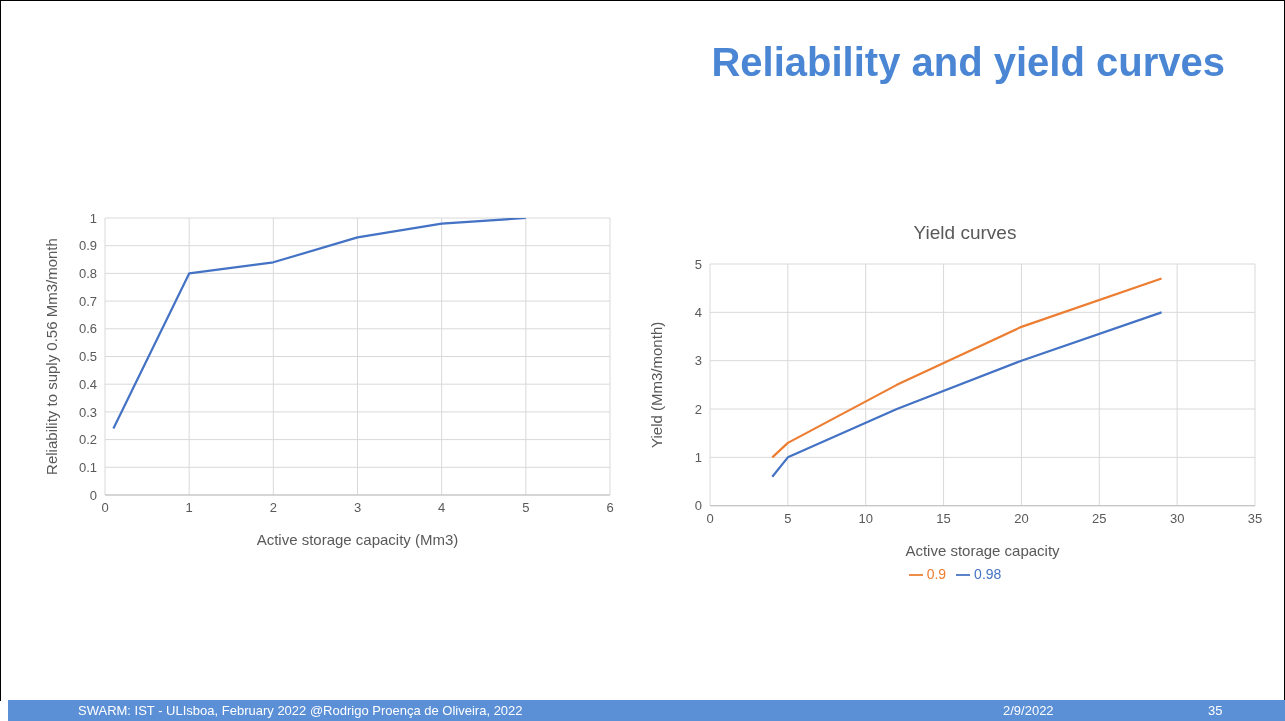 The image size is (1285, 721). Describe the element at coordinates (87, 440) in the screenshot. I see `y-tick-label: 0.2` at that location.